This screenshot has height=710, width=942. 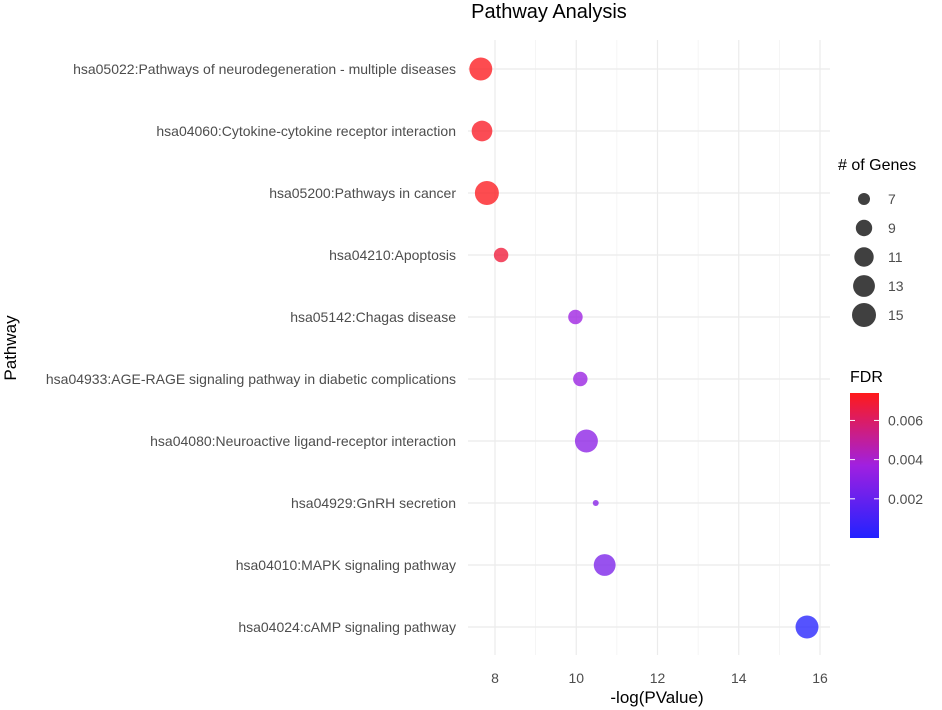 I want to click on x-tick-label: 12, so click(x=658, y=678).